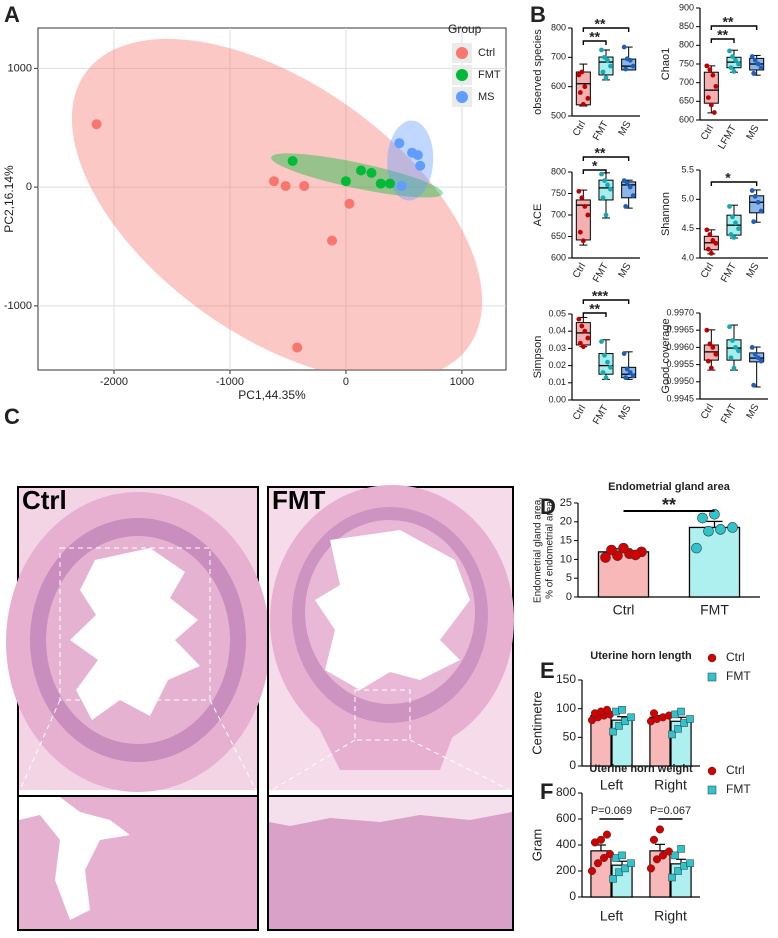 Image resolution: width=778 pixels, height=938 pixels. Describe the element at coordinates (74, 858) in the screenshot. I see `zoom-lumen` at that location.